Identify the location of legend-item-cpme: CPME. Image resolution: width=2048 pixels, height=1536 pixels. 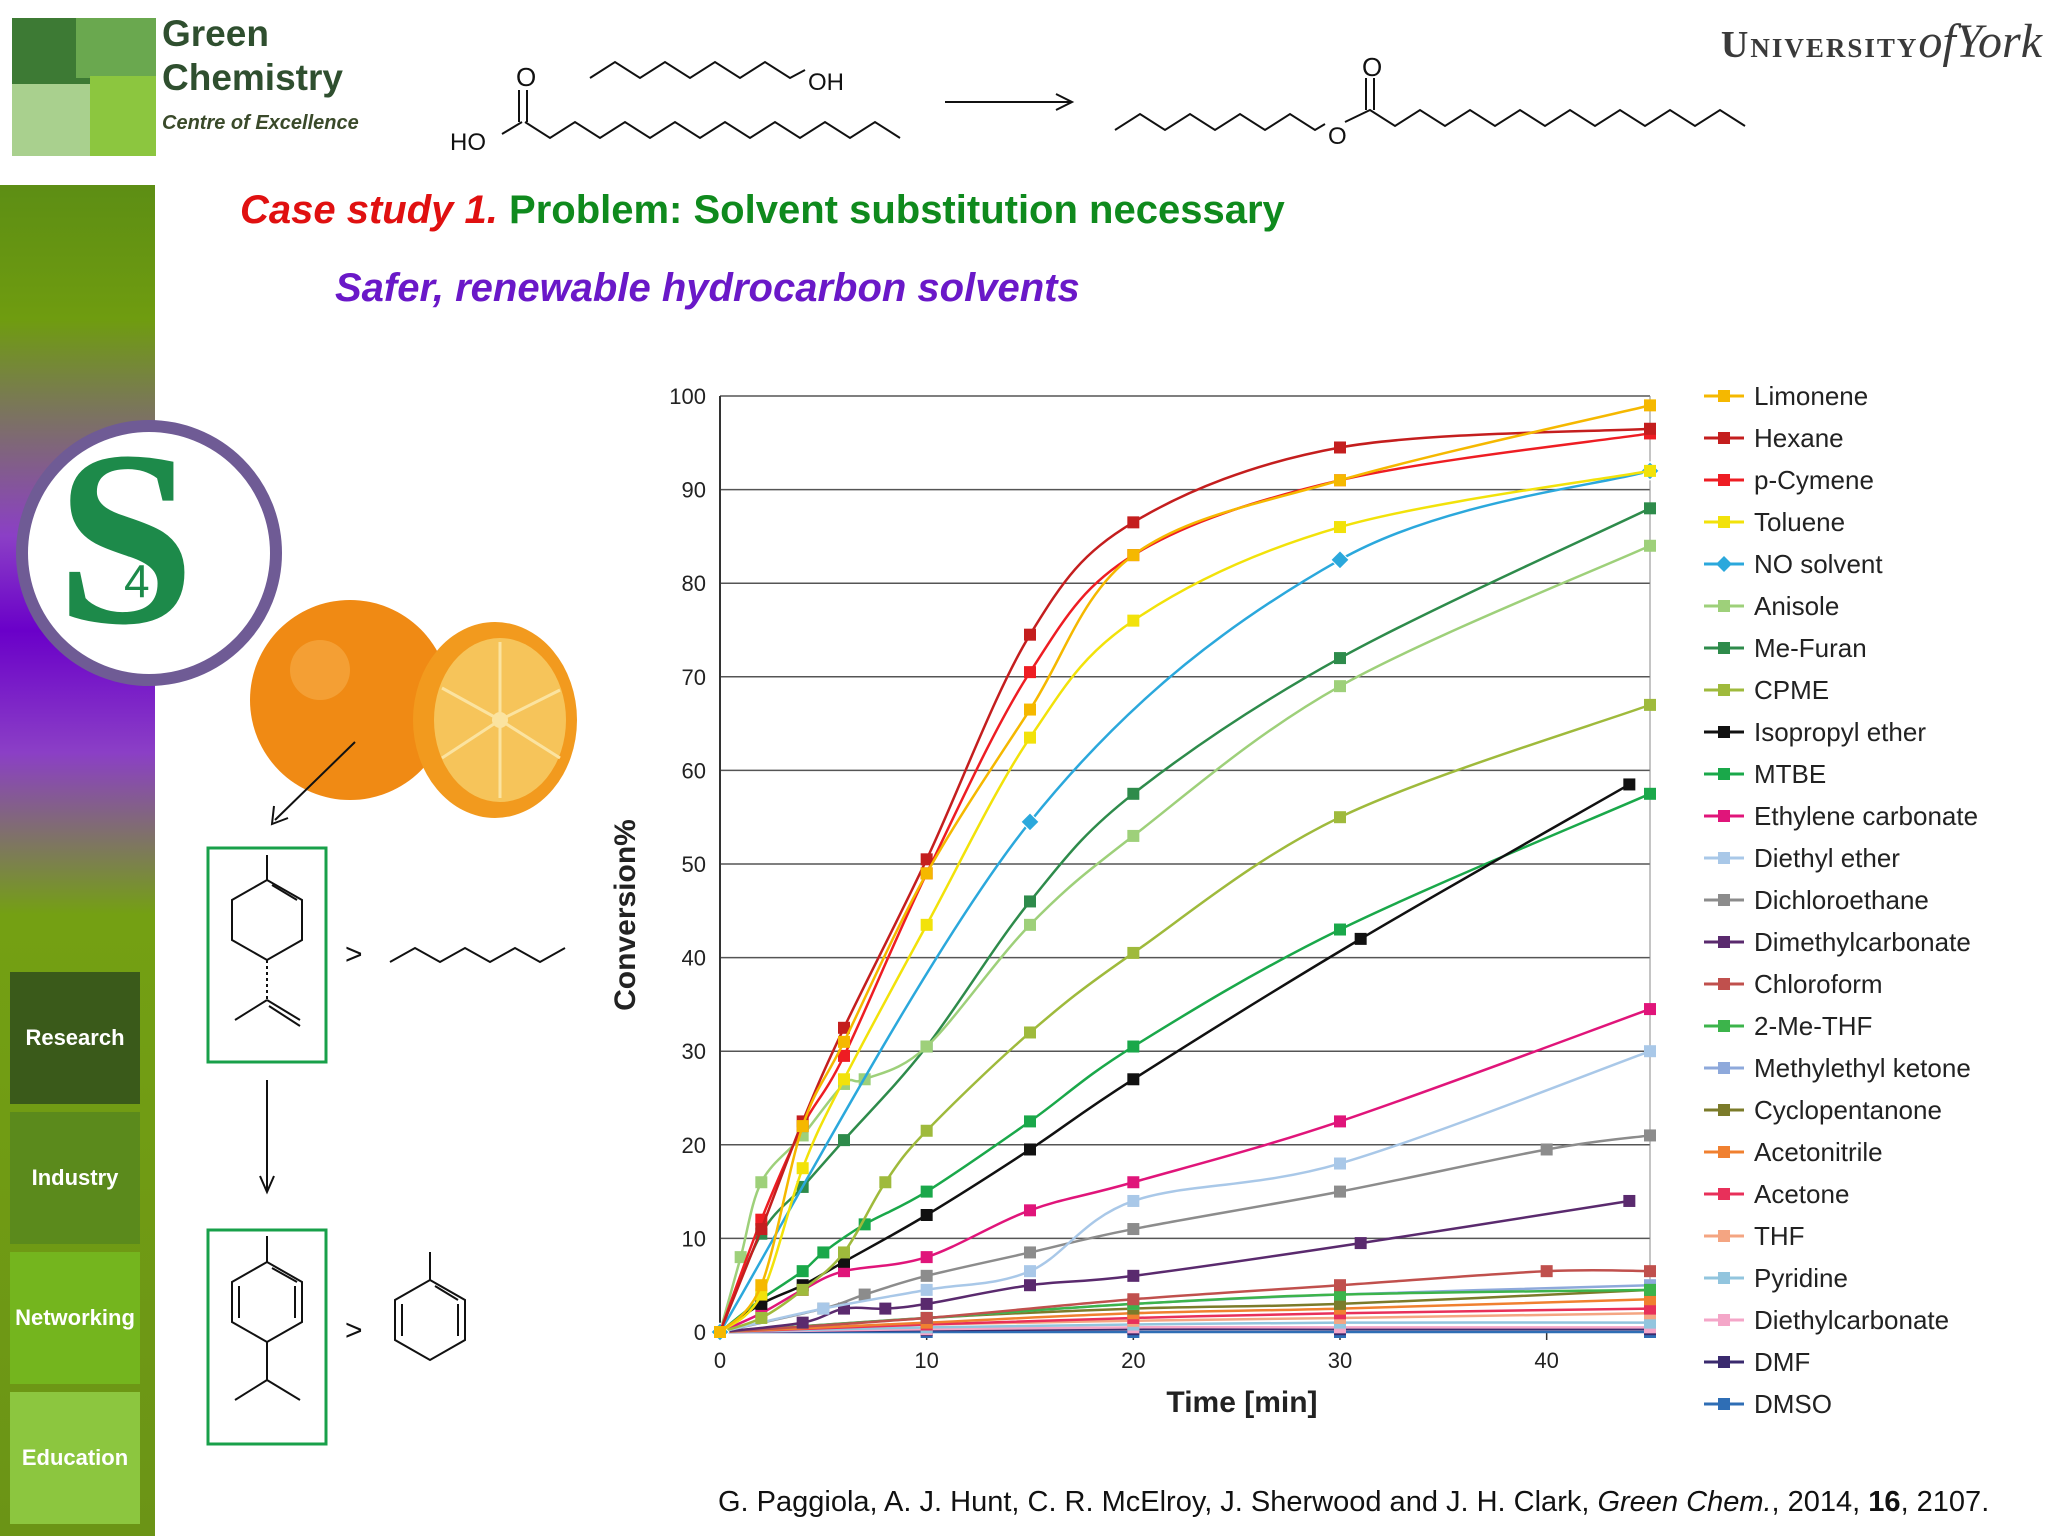
(1765, 690).